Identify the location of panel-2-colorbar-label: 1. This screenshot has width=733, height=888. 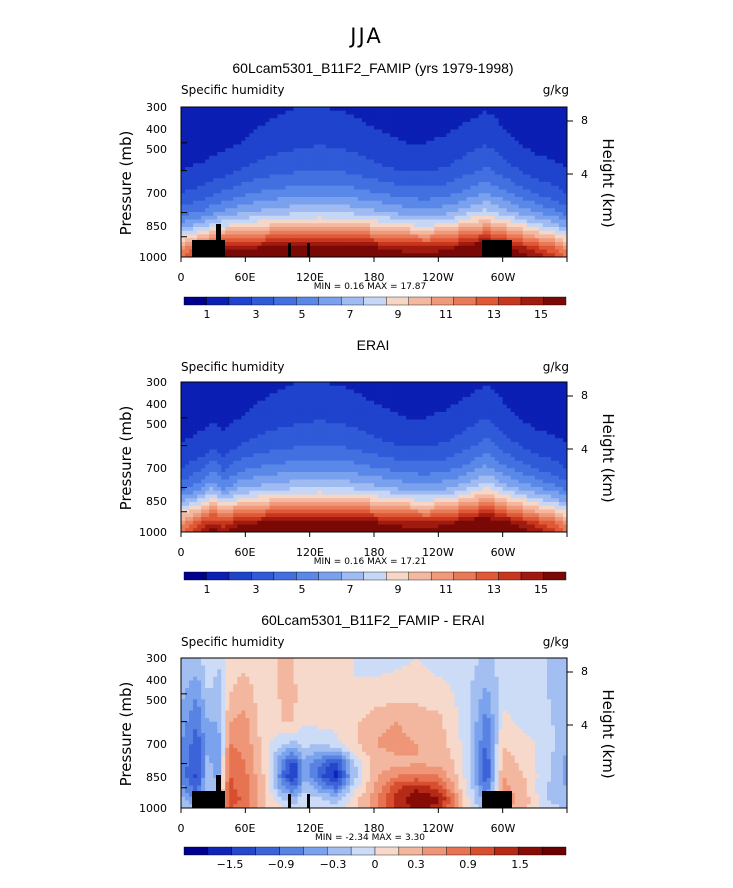
(207, 589).